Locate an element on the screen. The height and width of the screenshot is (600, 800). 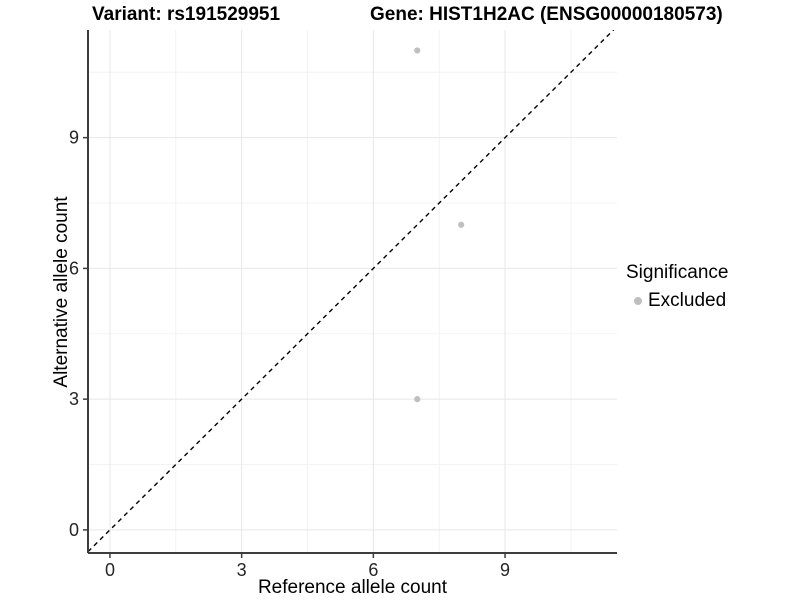
legend-title: Significance is located at coordinates (677, 272).